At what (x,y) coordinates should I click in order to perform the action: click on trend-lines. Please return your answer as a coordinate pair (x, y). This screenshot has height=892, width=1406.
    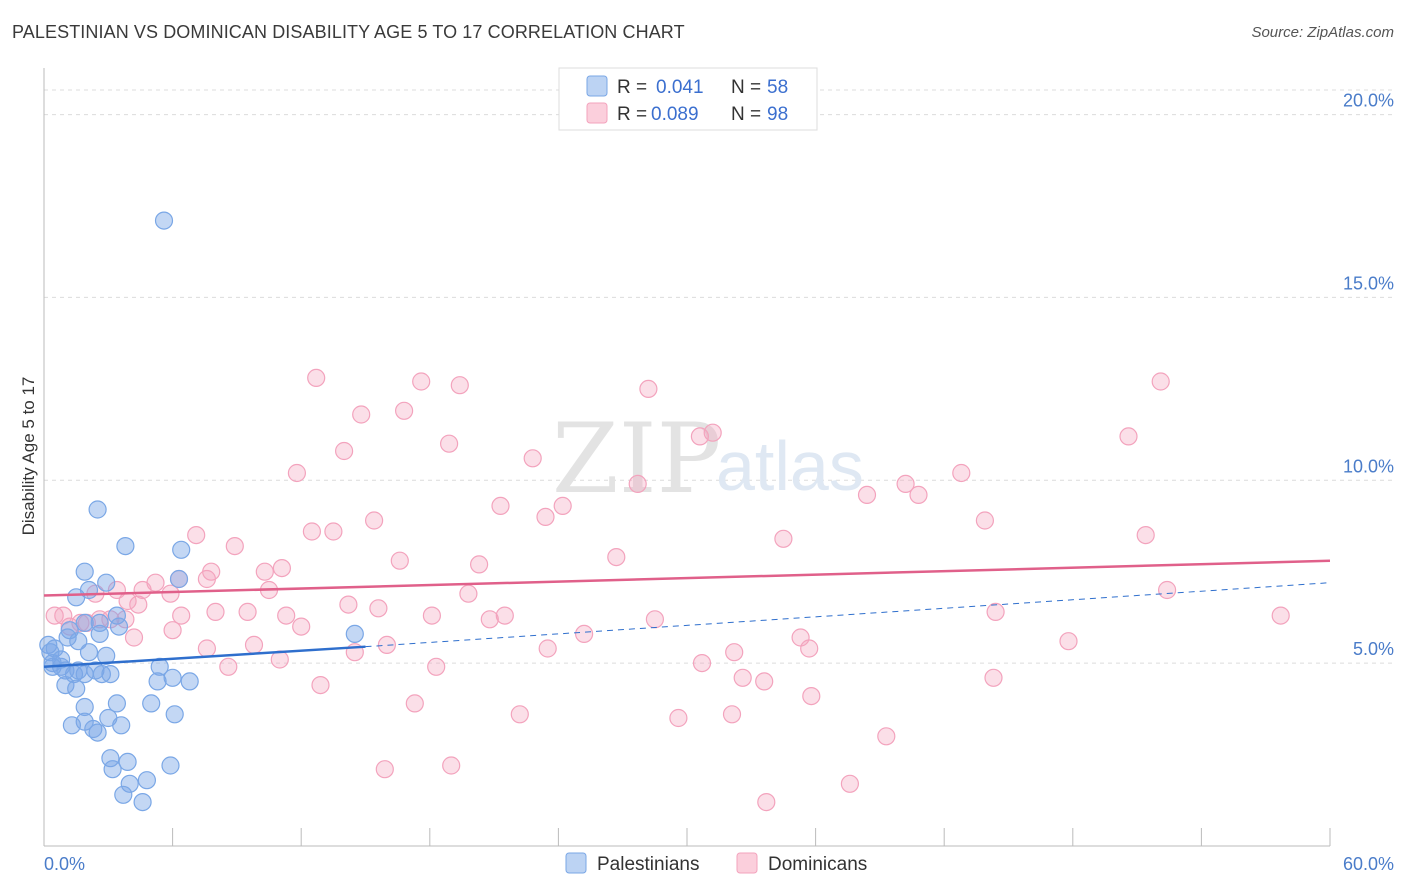
    Looking at the image, I should click on (687, 614).